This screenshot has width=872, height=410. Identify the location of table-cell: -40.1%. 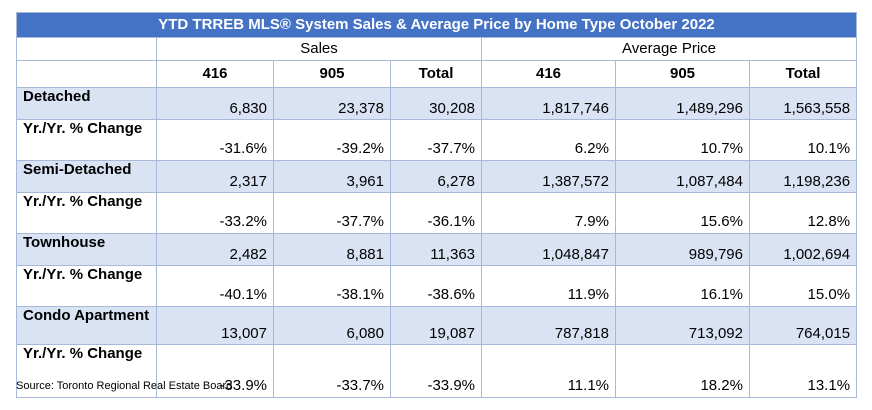
(215, 286).